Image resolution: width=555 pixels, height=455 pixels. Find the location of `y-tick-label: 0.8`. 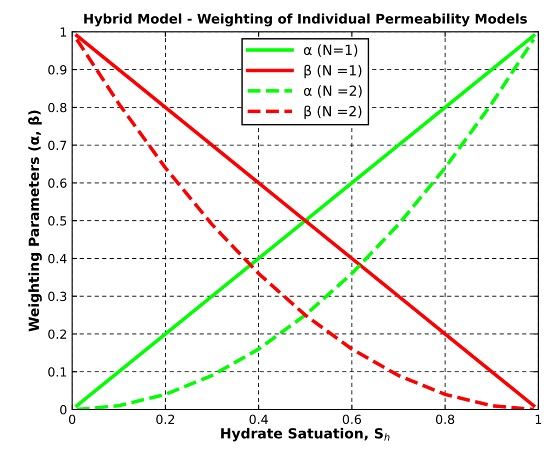

y-tick-label: 0.8 is located at coordinates (57, 107).